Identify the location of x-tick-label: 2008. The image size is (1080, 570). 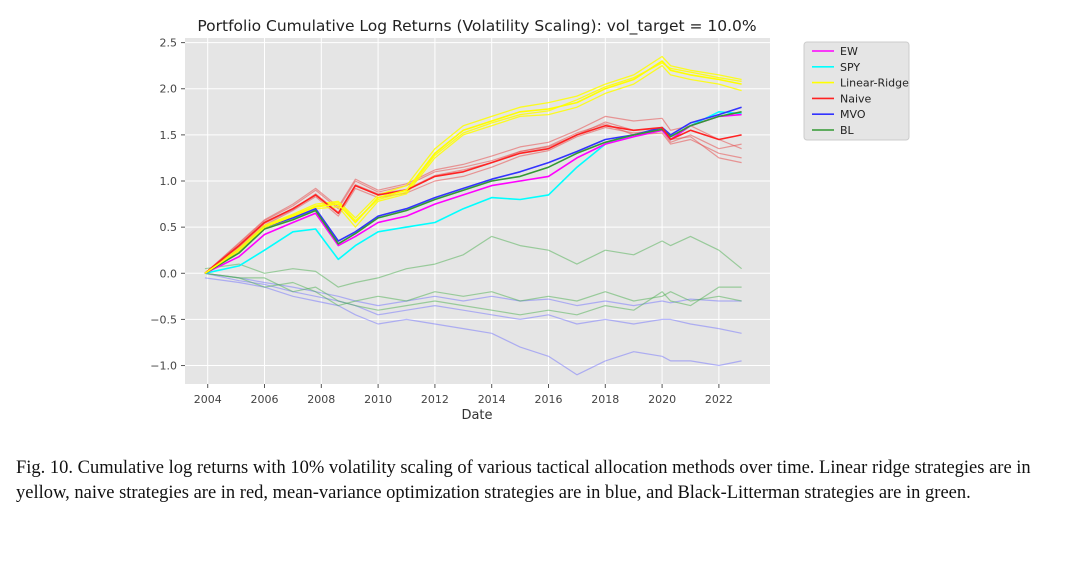
(321, 399).